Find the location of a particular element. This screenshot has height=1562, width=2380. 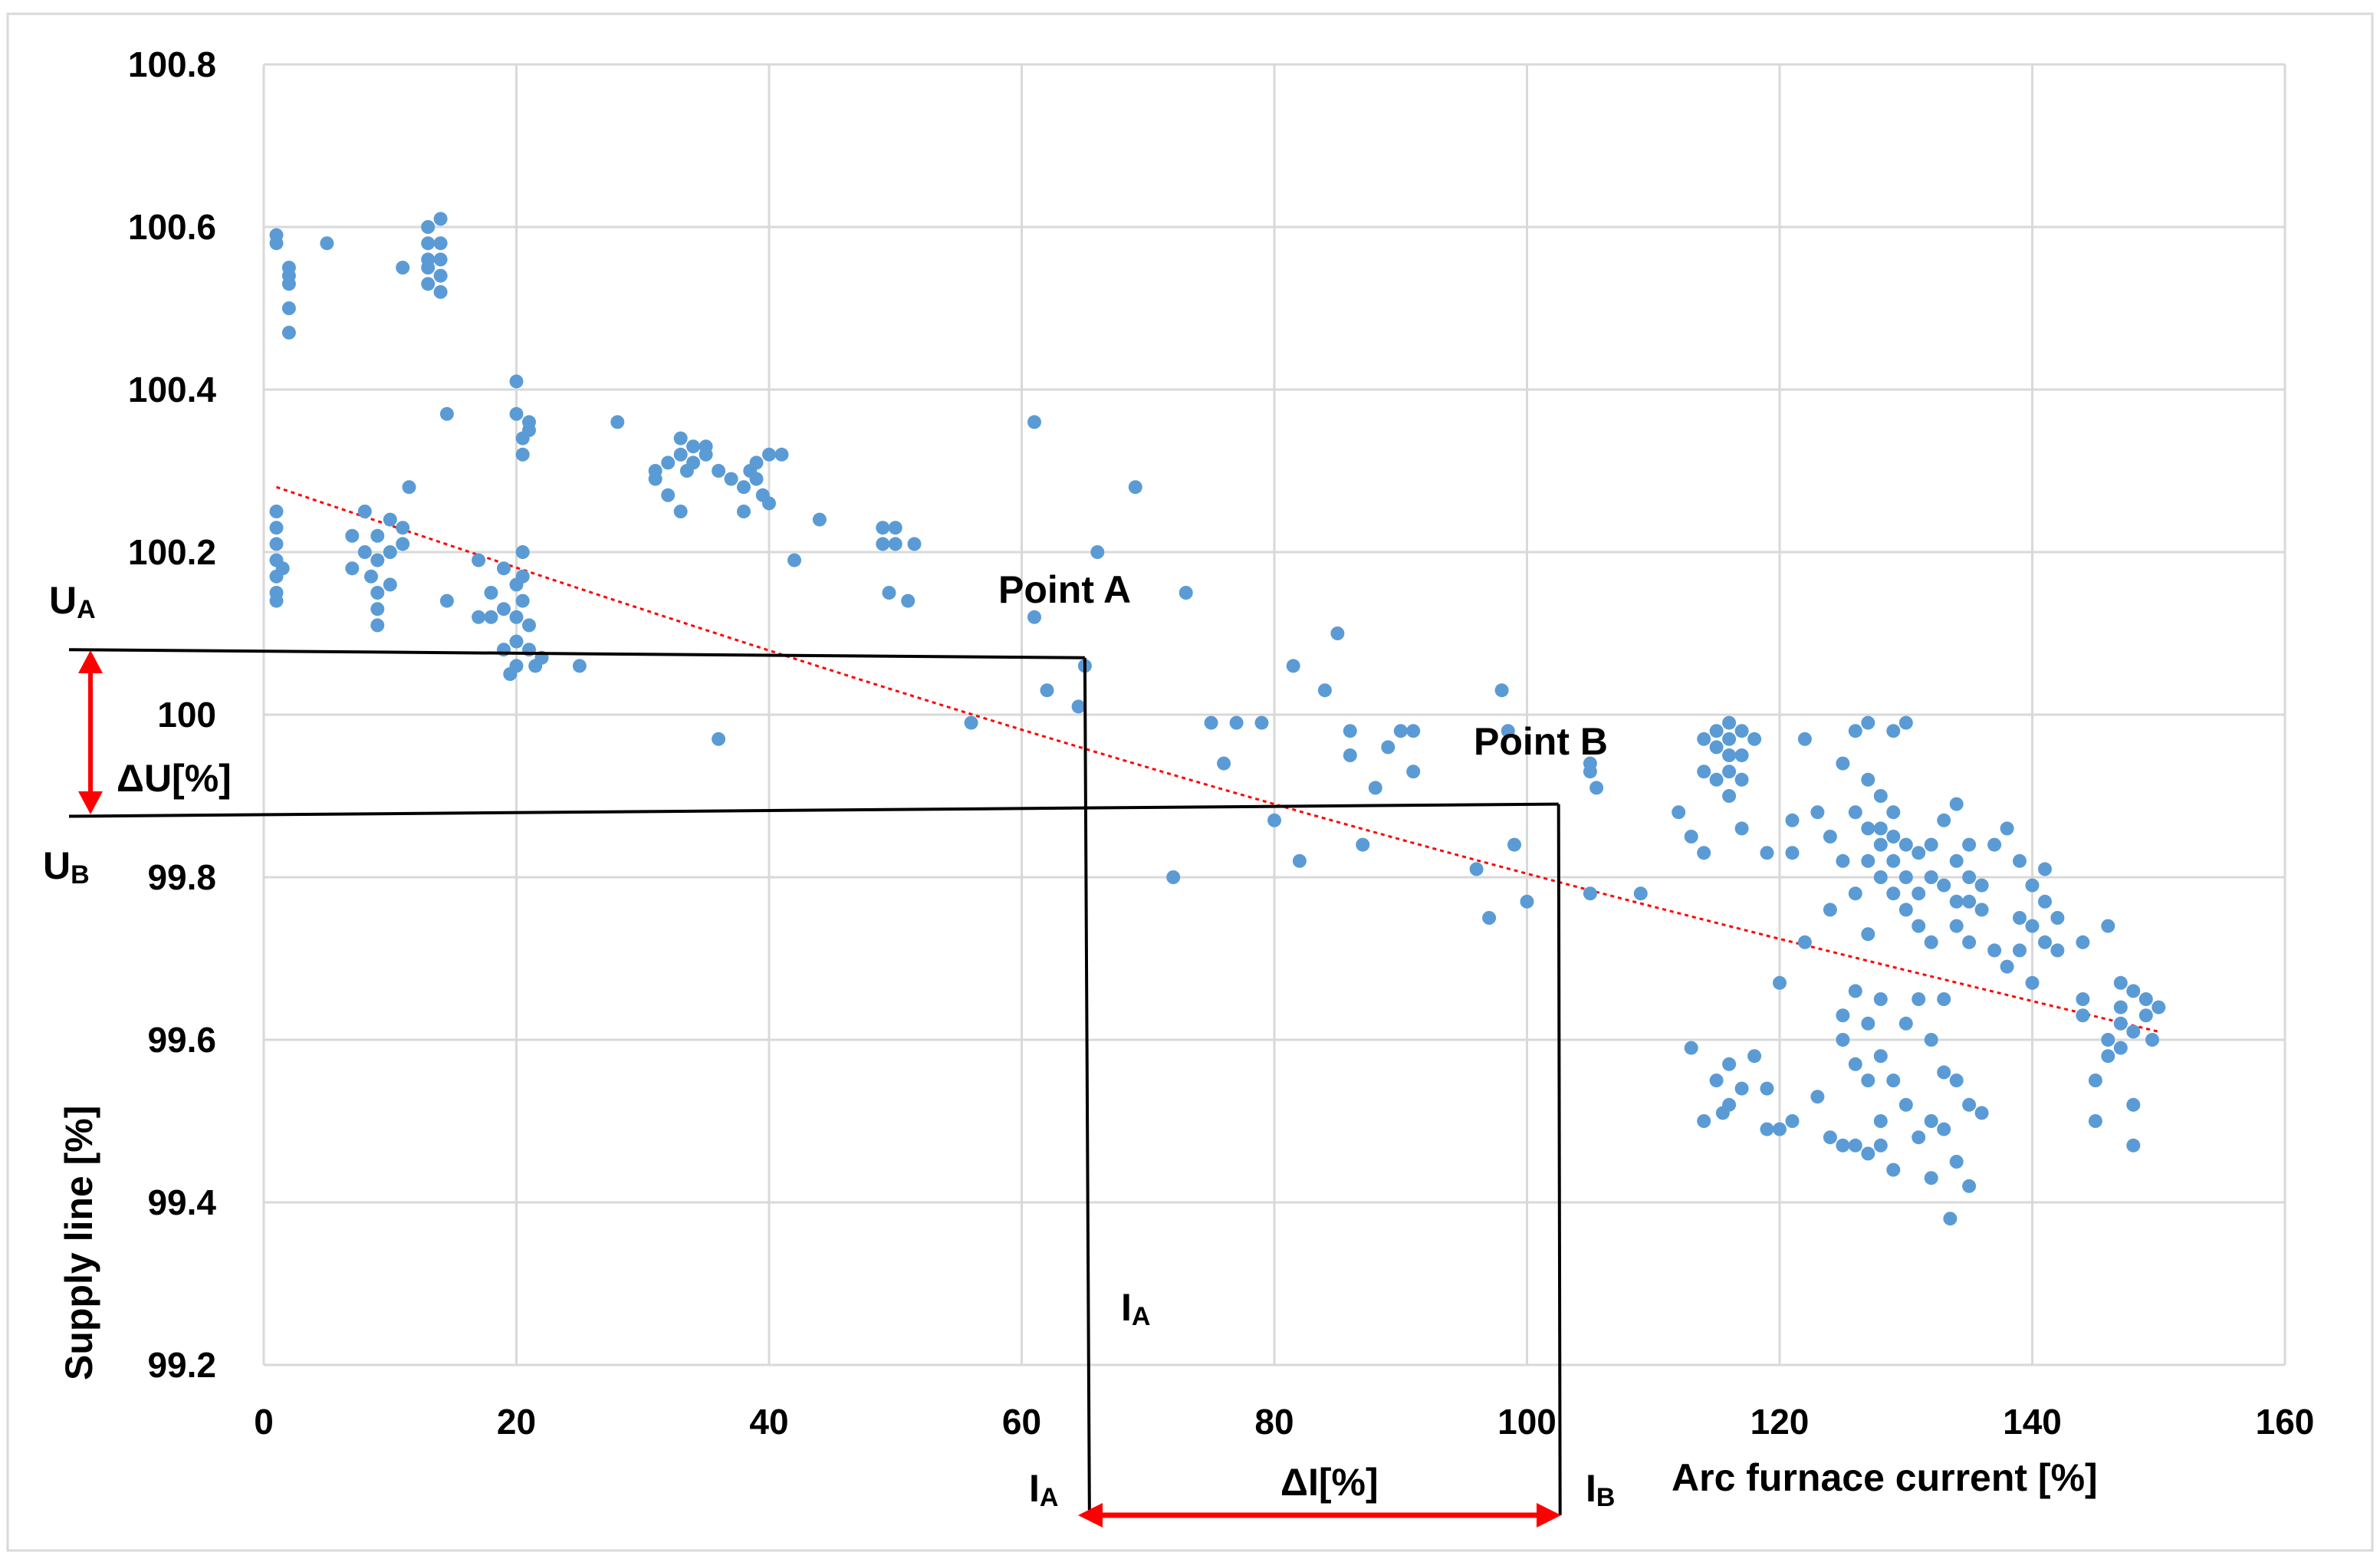

x-tick-label: 40 is located at coordinates (768, 1422).